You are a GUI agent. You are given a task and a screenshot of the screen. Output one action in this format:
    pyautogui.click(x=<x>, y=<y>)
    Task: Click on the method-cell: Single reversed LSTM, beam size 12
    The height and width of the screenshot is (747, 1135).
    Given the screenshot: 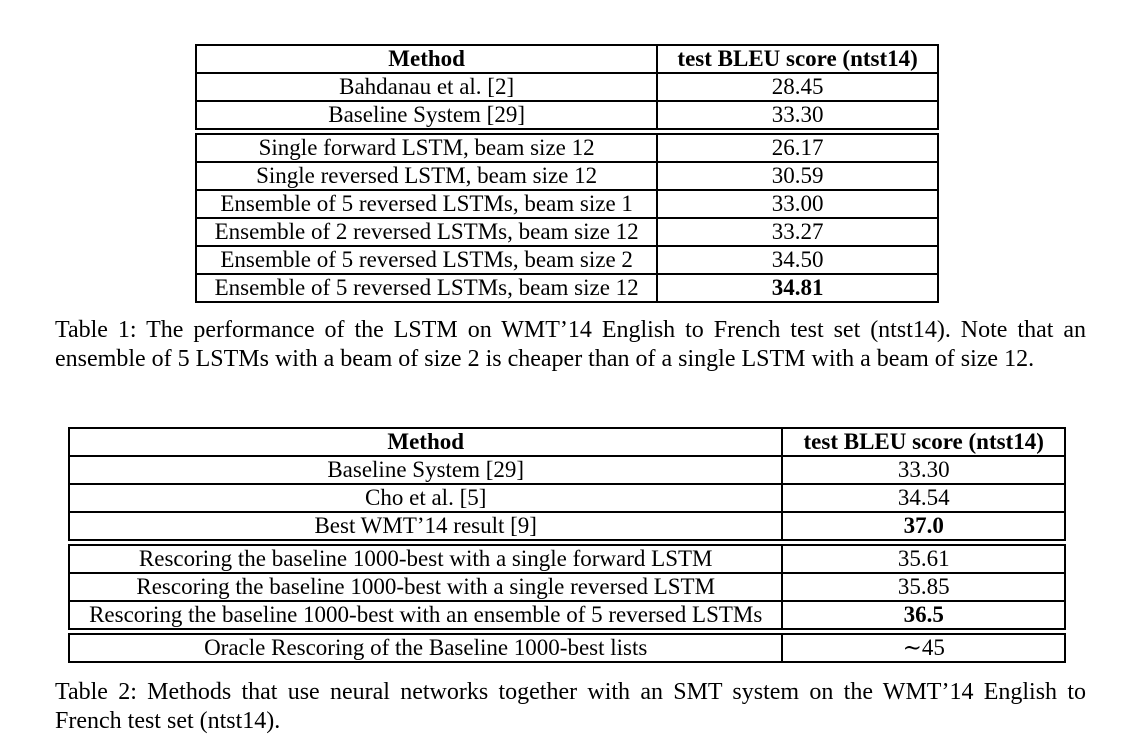 What is the action you would take?
    pyautogui.click(x=426, y=176)
    